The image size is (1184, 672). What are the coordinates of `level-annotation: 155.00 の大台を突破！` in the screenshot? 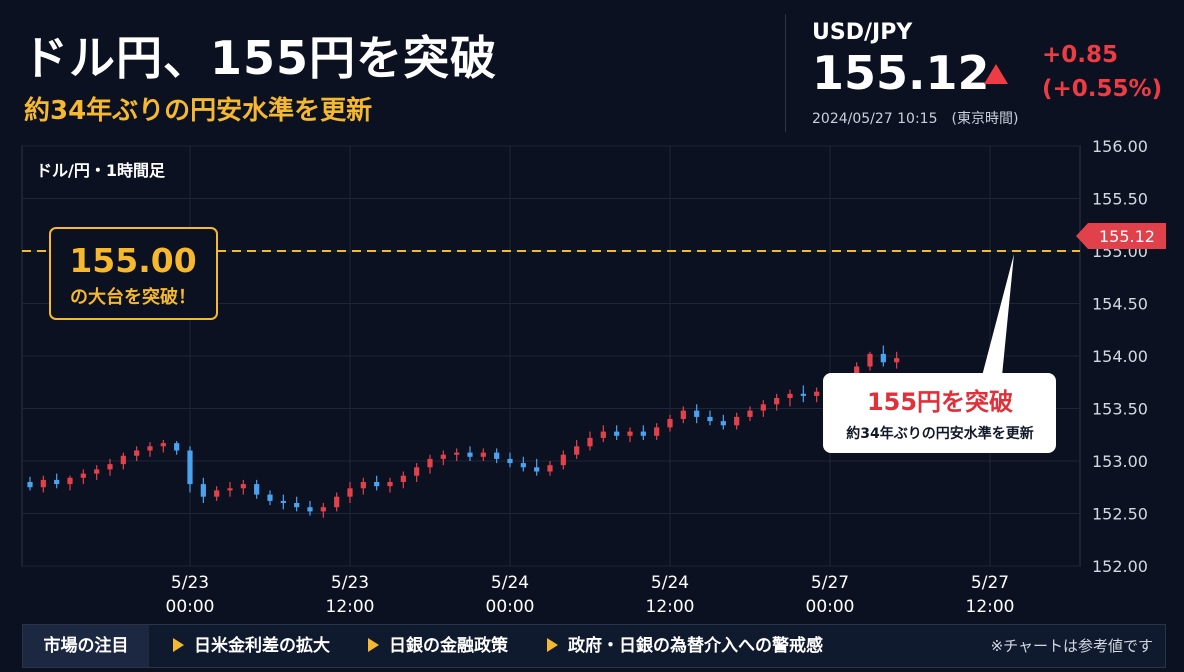 It's located at (133, 273).